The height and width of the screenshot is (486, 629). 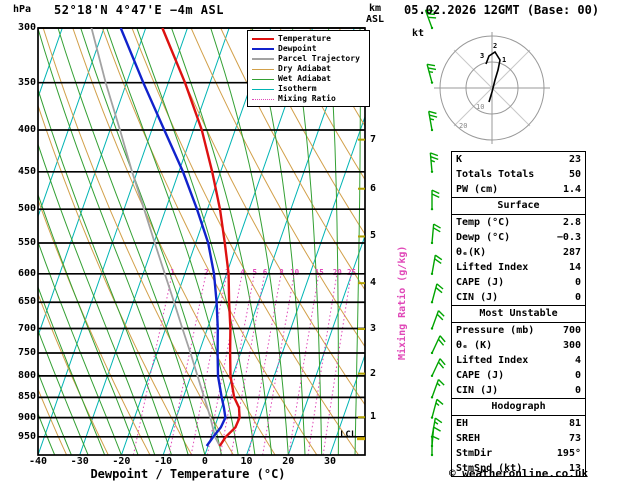 I want to click on temperature-tick-0: 0, so click(x=204, y=461).